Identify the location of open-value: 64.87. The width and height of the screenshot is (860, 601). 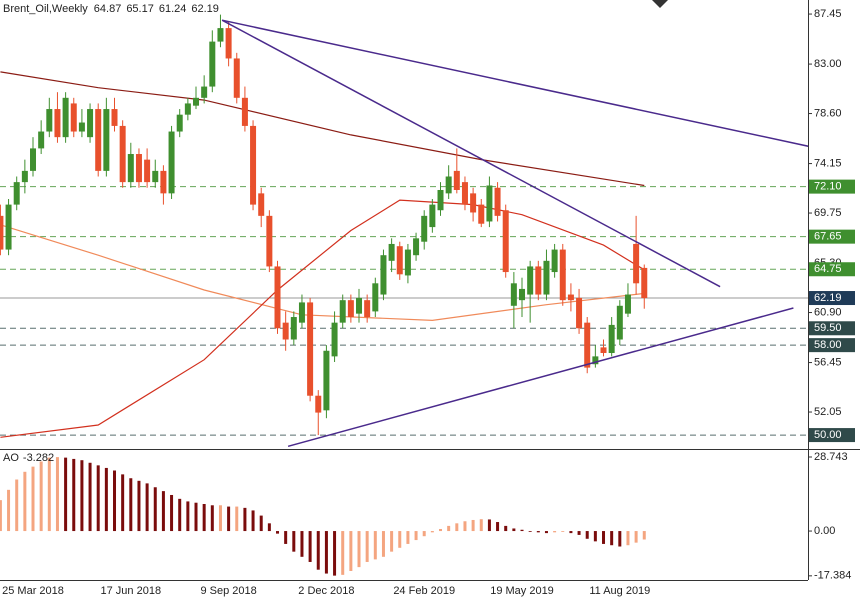
(108, 9).